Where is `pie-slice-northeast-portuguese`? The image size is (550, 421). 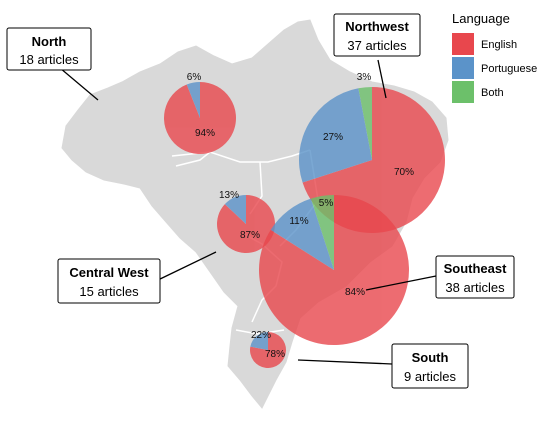 pie-slice-northeast-portuguese is located at coordinates (335, 135).